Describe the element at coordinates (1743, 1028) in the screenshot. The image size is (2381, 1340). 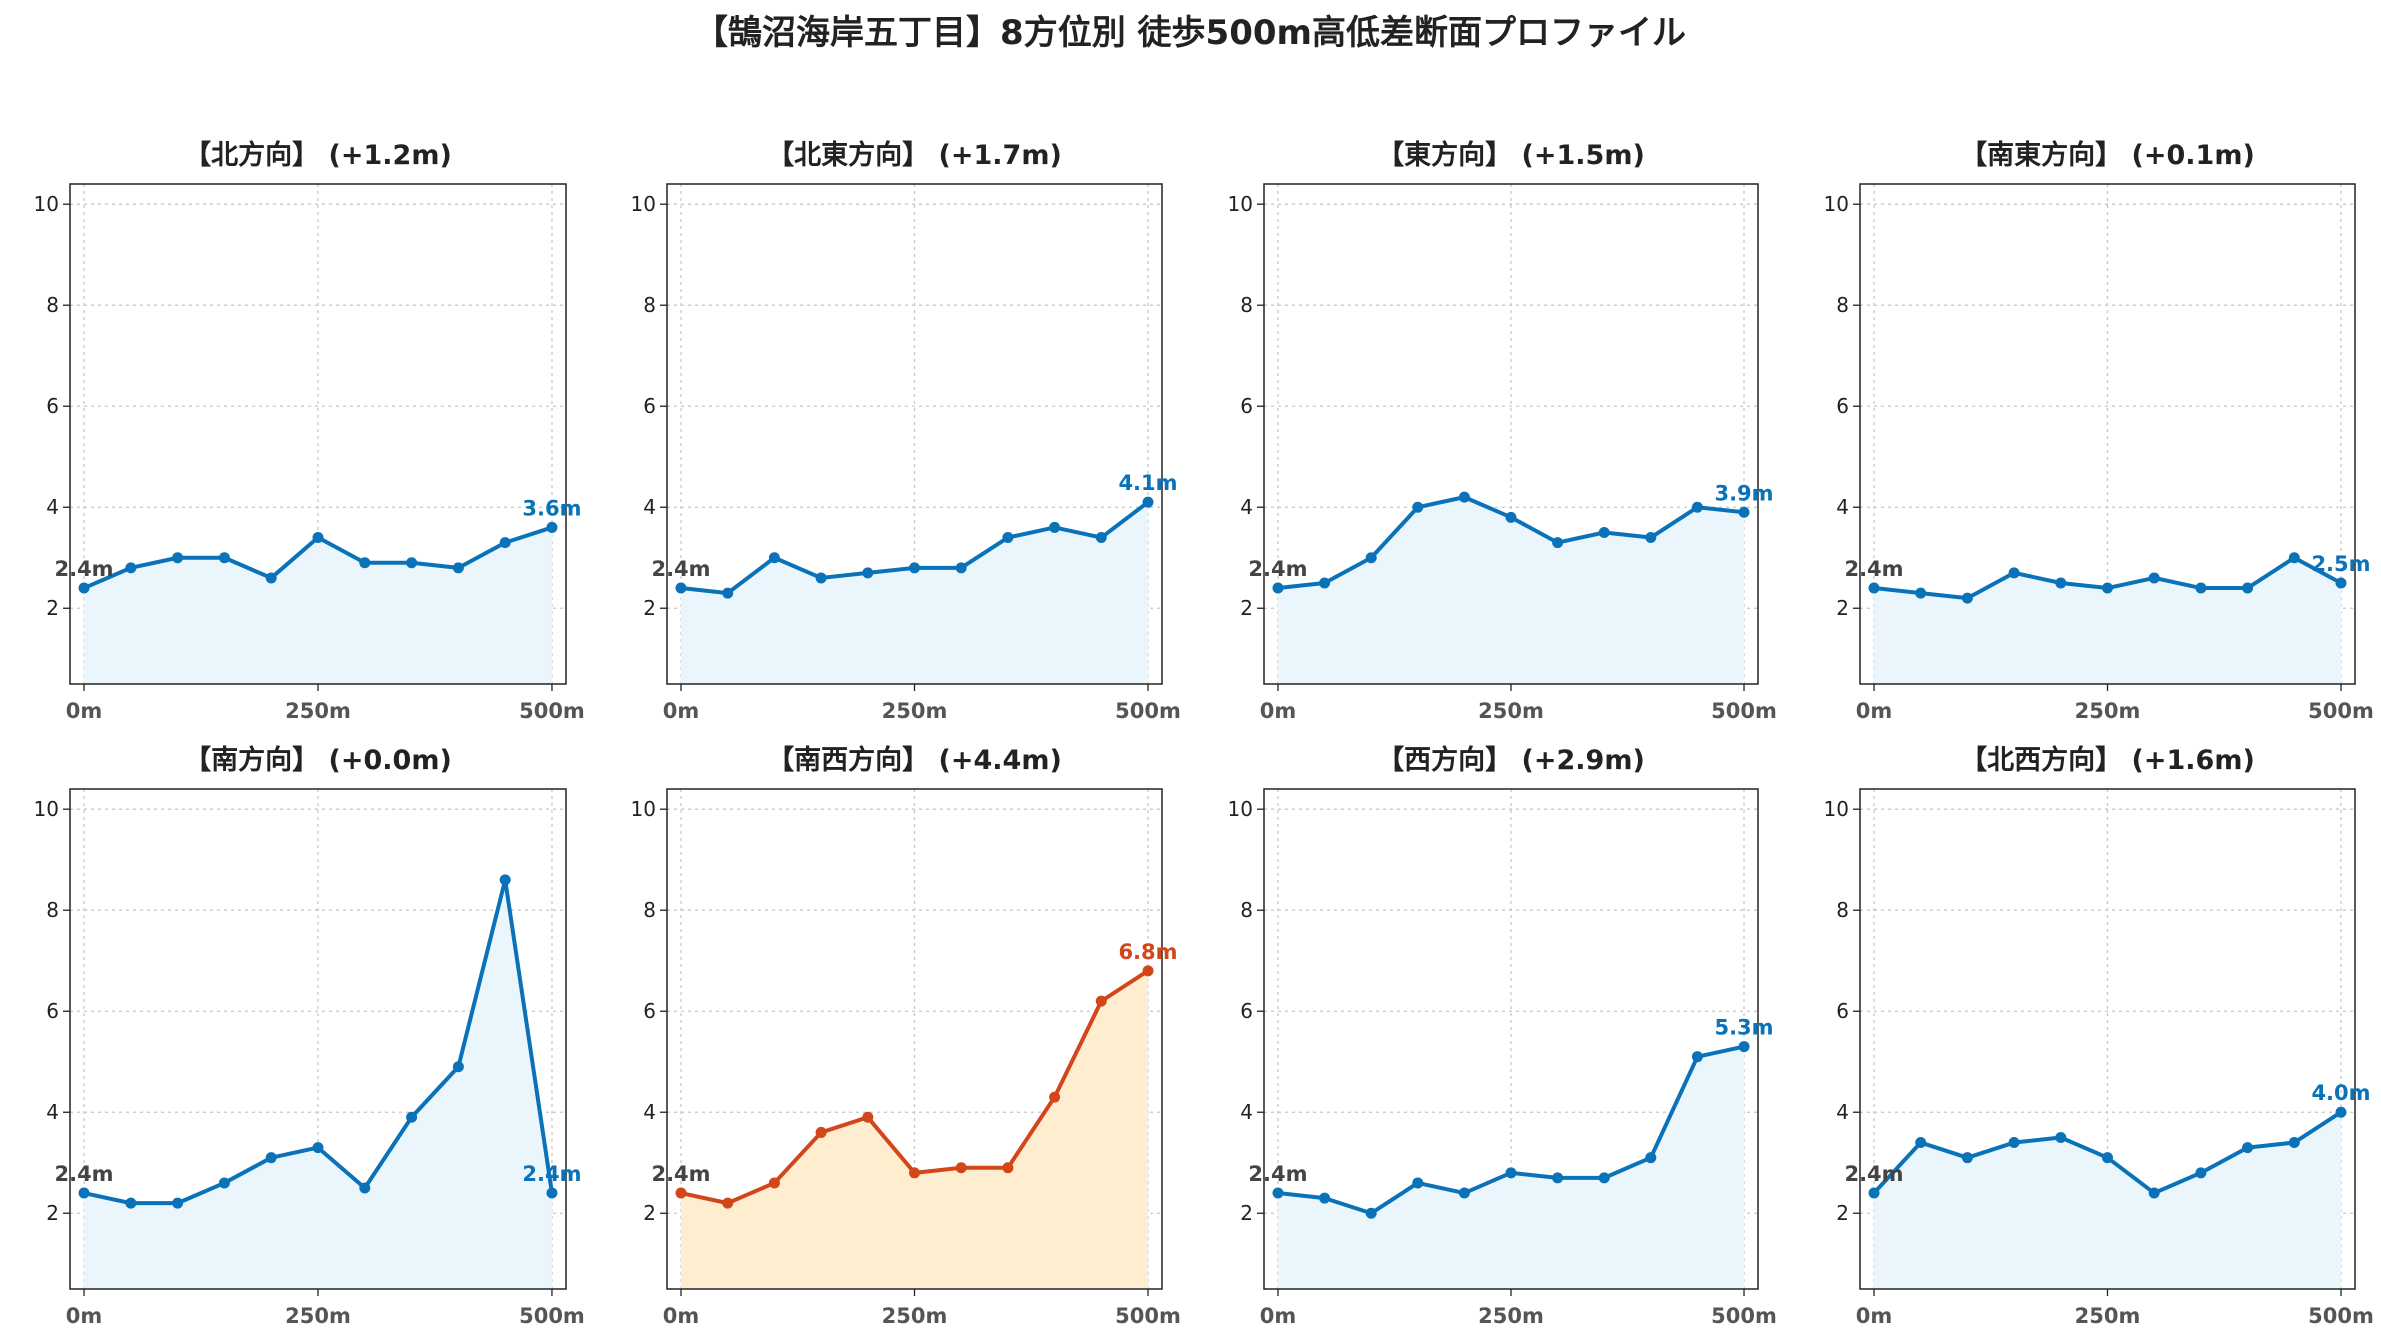
I see `end-value-label: 5.3m` at that location.